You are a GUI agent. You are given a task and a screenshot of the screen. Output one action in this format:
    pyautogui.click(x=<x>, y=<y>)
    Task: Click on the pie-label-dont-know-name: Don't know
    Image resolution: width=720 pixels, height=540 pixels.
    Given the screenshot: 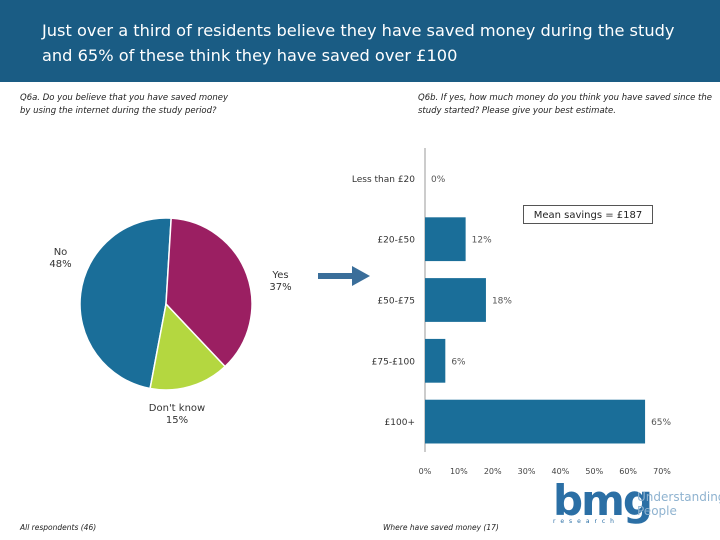 What is the action you would take?
    pyautogui.click(x=177, y=408)
    